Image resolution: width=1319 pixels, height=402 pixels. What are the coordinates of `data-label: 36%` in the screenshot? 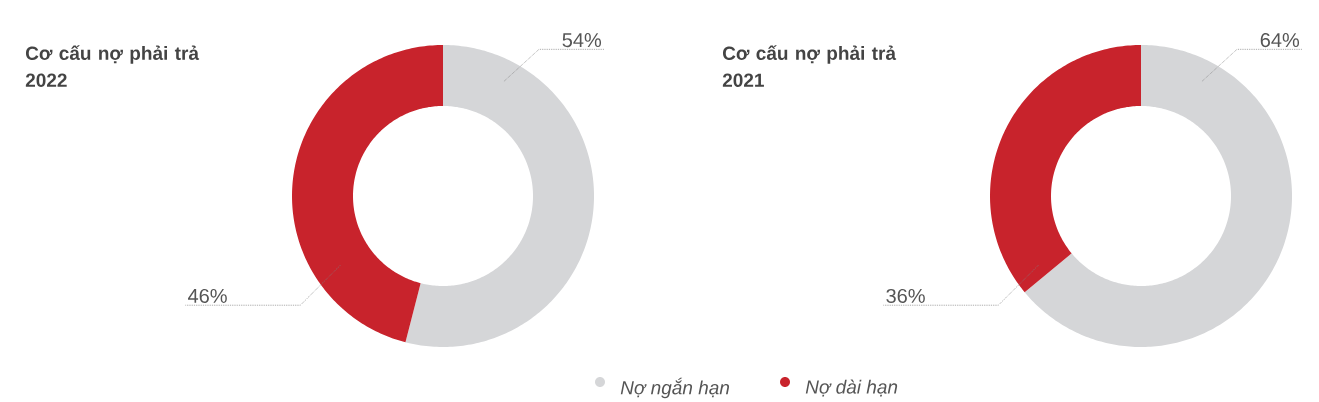 It's located at (905, 296).